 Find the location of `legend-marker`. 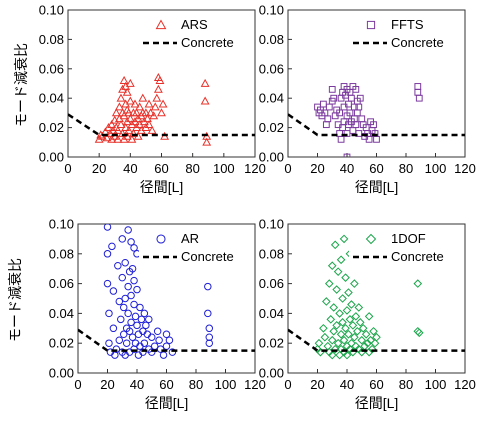

legend-marker is located at coordinates (161, 239).